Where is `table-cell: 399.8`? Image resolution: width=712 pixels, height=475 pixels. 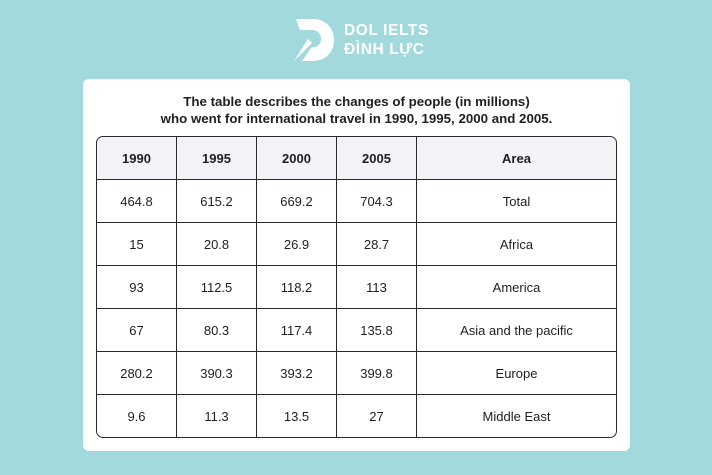 table-cell: 399.8 is located at coordinates (377, 373).